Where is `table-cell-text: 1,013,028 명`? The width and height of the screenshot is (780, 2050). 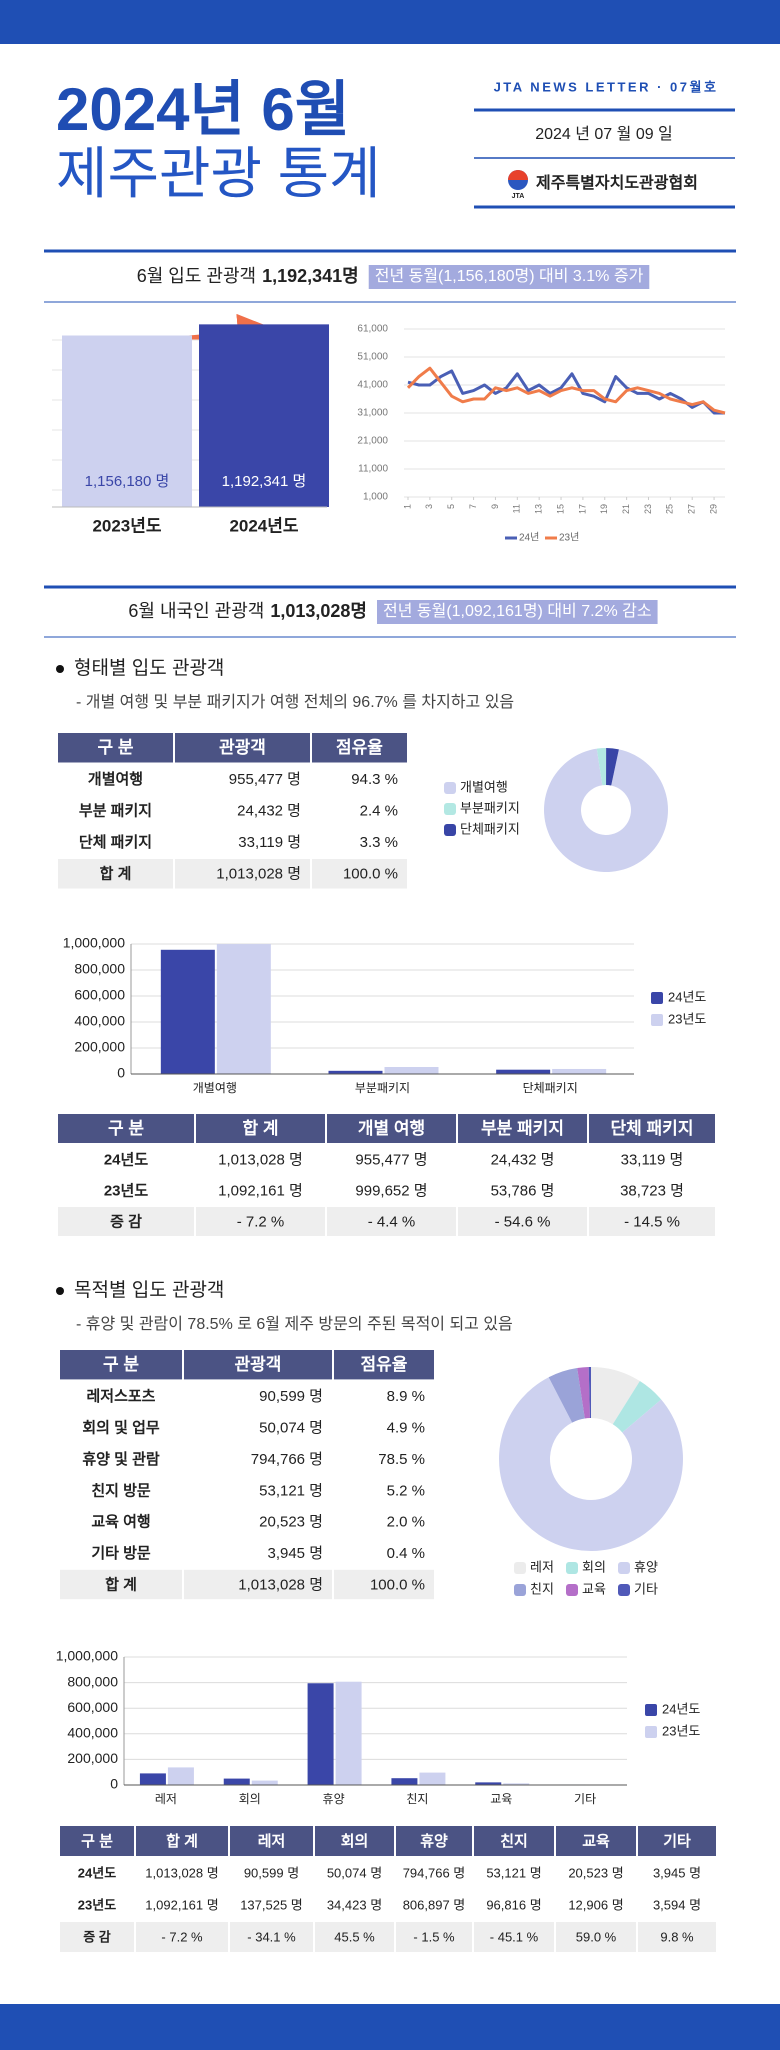
table-cell-text: 1,013,028 명 is located at coordinates (260, 1159).